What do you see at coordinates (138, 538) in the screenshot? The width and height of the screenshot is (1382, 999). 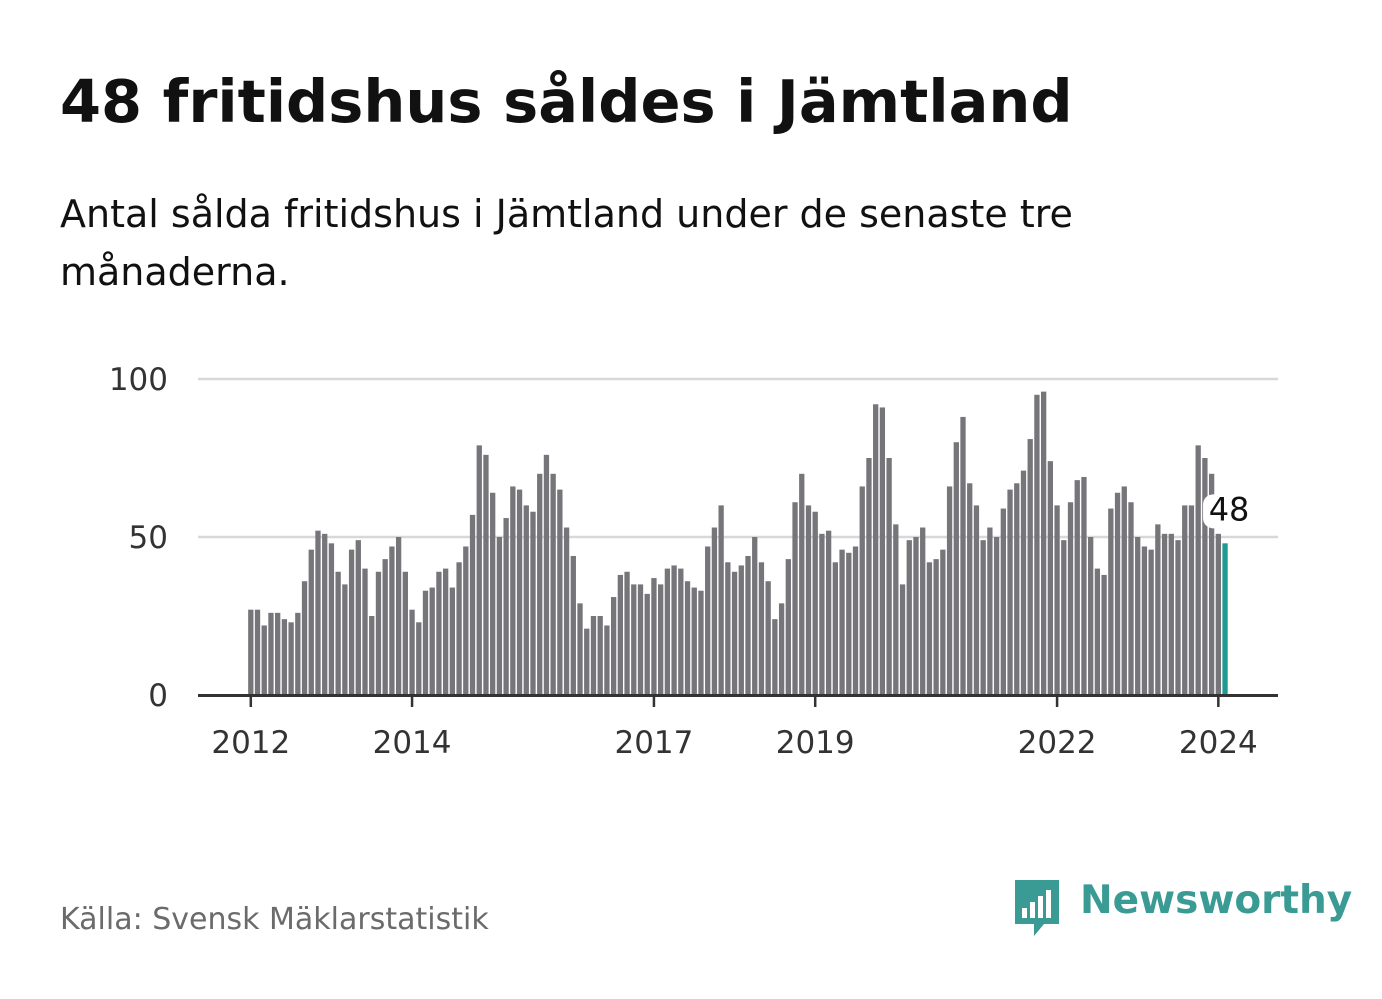 I see `y-axis-labels: 0 50 100` at bounding box center [138, 538].